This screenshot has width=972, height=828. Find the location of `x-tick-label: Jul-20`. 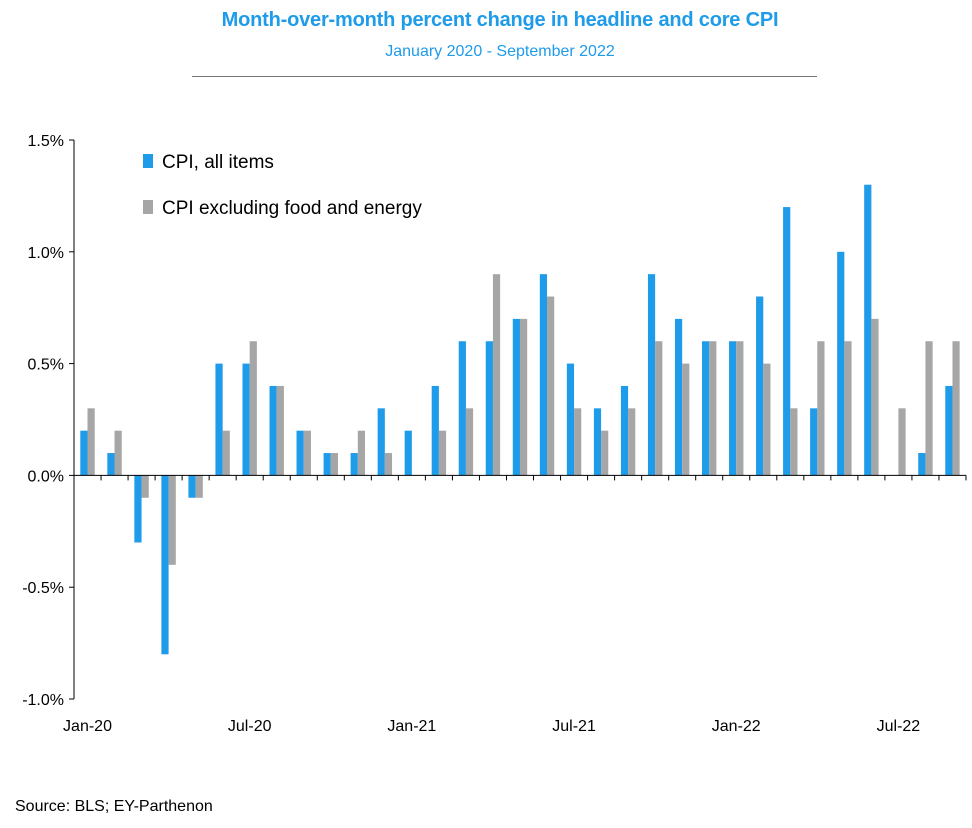

x-tick-label: Jul-20 is located at coordinates (250, 726).